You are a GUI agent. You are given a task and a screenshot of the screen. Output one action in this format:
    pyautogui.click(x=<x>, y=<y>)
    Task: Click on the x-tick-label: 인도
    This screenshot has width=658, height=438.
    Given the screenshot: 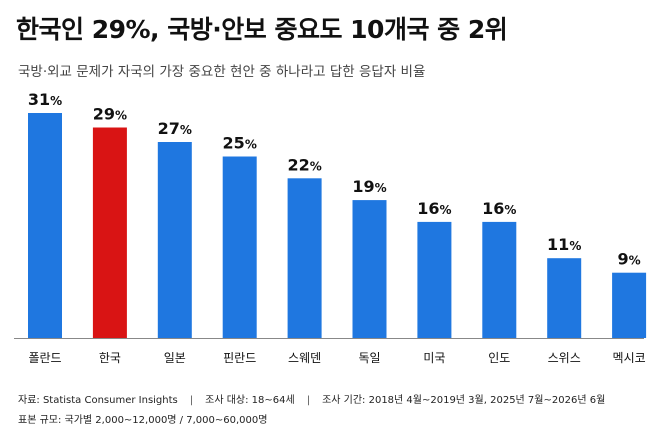 What is the action you would take?
    pyautogui.click(x=499, y=358)
    